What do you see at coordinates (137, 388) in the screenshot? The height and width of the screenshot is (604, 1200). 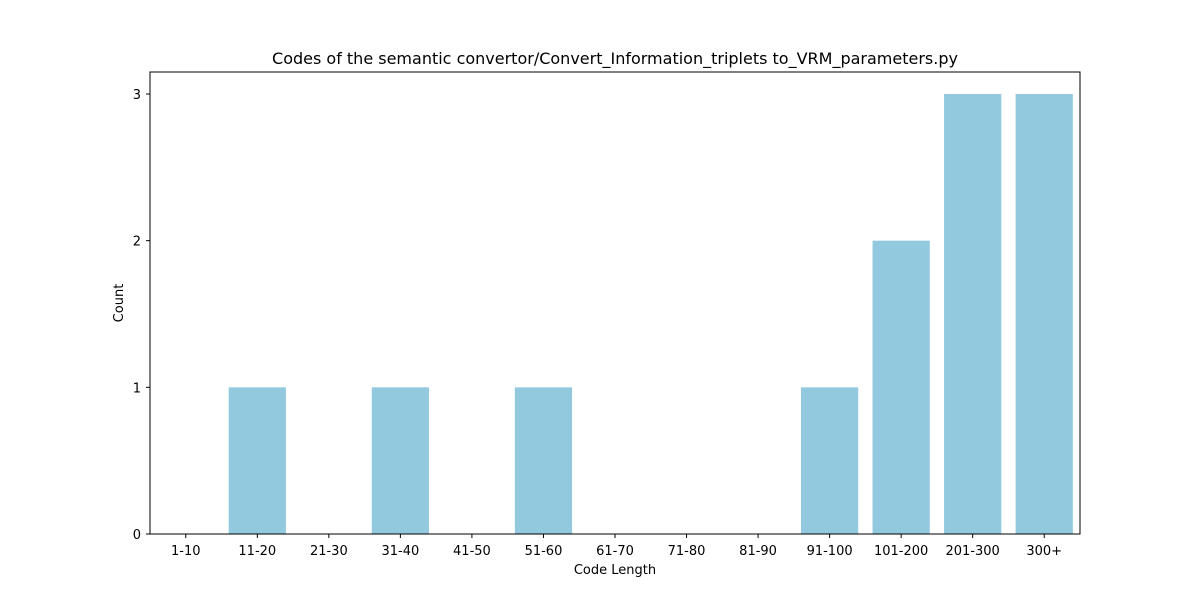 I see `y-tick-label: 1` at bounding box center [137, 388].